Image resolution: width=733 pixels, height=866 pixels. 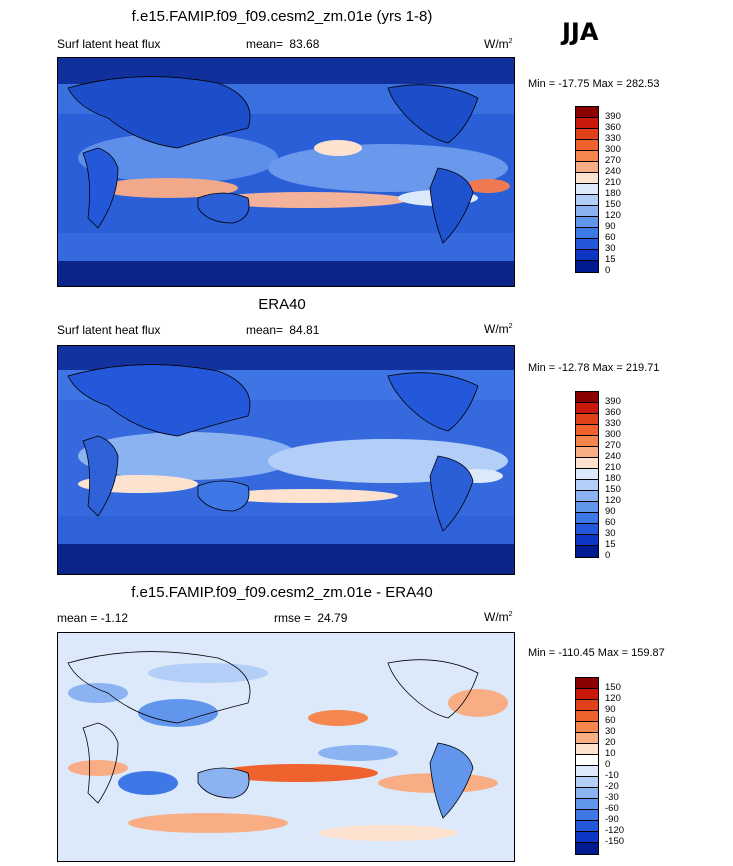 I want to click on panel-3-units-sup: 2, so click(x=510, y=614).